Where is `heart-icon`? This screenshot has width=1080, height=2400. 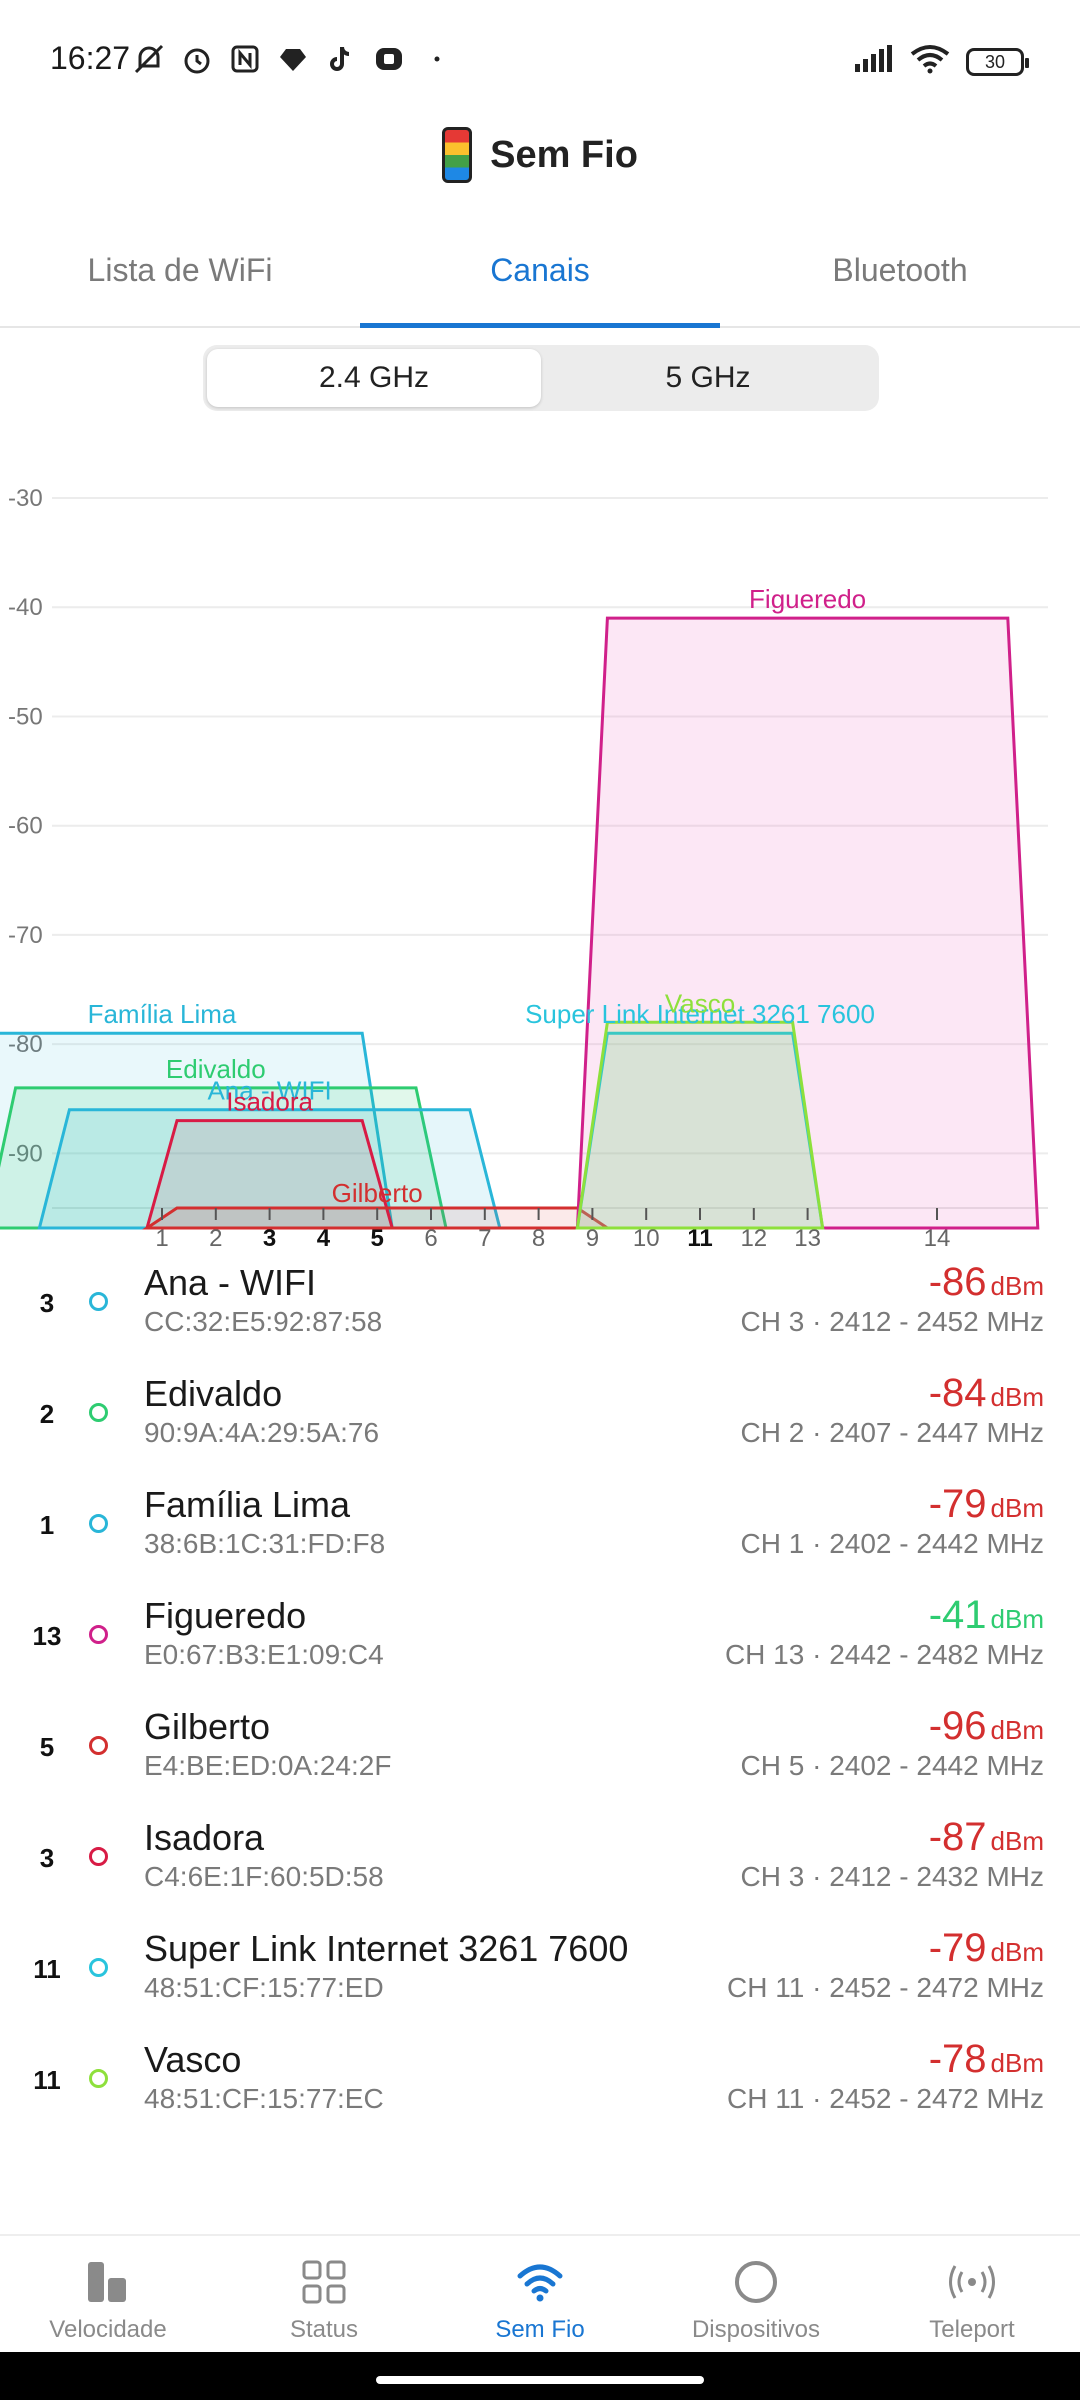
heart-icon is located at coordinates (293, 59).